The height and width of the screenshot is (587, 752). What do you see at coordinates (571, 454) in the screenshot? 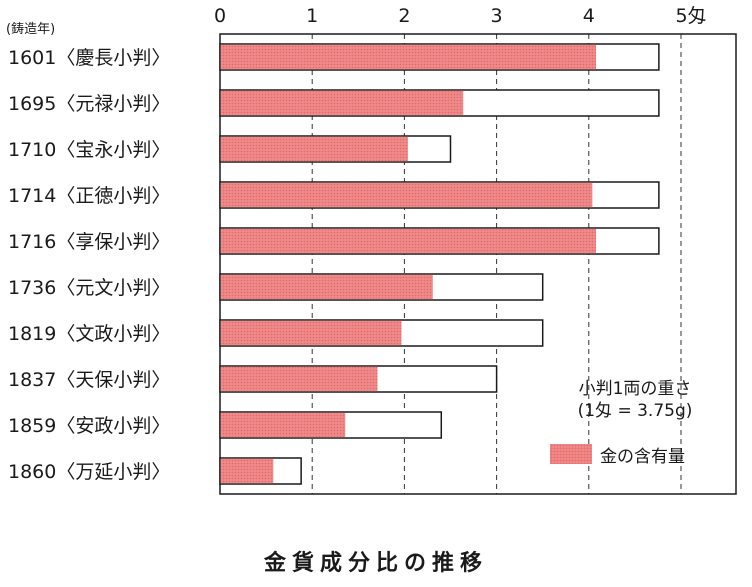
I see `legend-gold-swatch` at bounding box center [571, 454].